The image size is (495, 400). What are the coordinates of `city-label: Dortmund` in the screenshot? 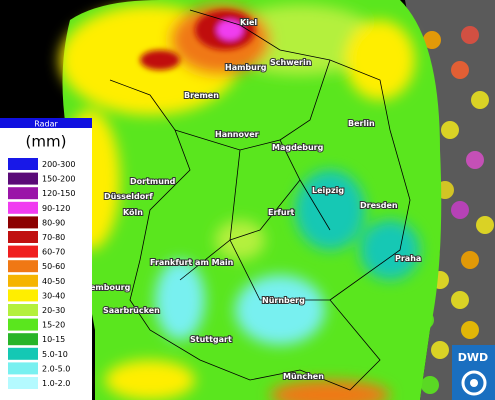 It's located at (153, 181).